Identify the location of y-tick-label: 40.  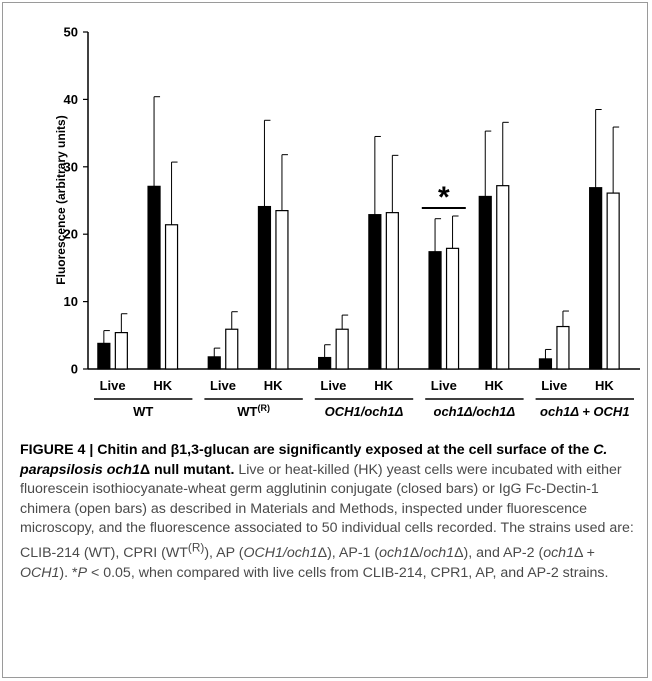
(71, 99).